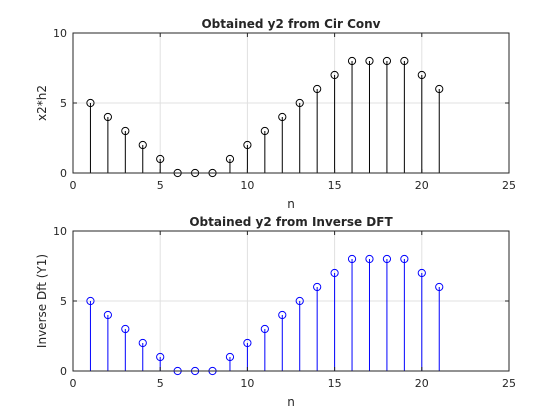 This screenshot has width=560, height=420. Describe the element at coordinates (290, 24) in the screenshot. I see `subplot-title: Obtained y2 from Cir Conv` at that location.